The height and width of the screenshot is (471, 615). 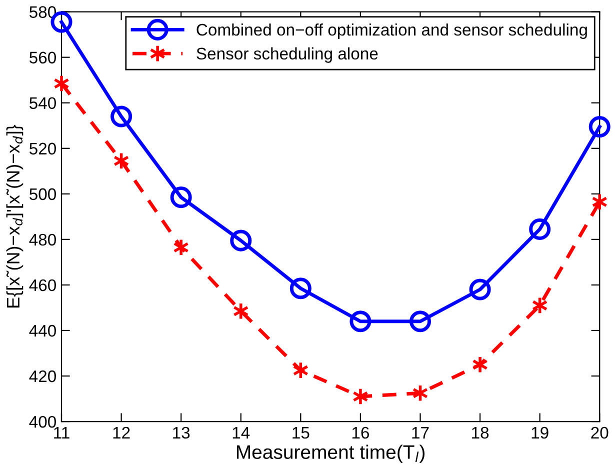 I want to click on x-tick-label: 13, so click(x=181, y=432).